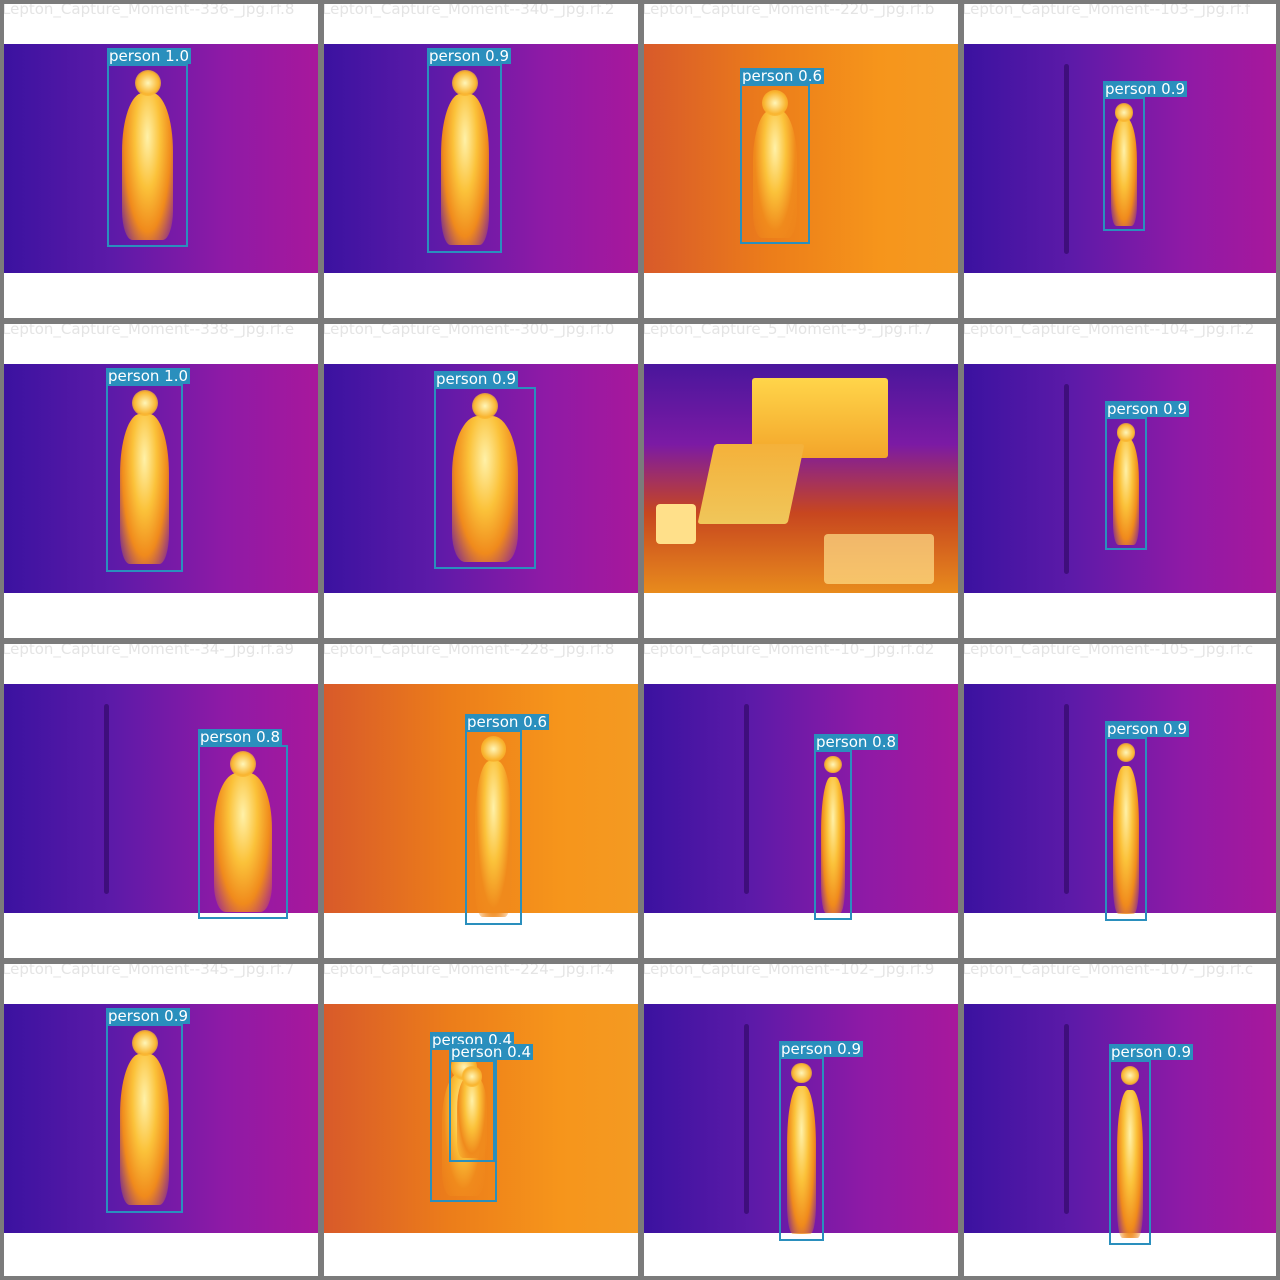 The image size is (1280, 1280). I want to click on image-filename: Lepton_Capture_Moment--220-_jpg.rf.b, so click(788, 9).